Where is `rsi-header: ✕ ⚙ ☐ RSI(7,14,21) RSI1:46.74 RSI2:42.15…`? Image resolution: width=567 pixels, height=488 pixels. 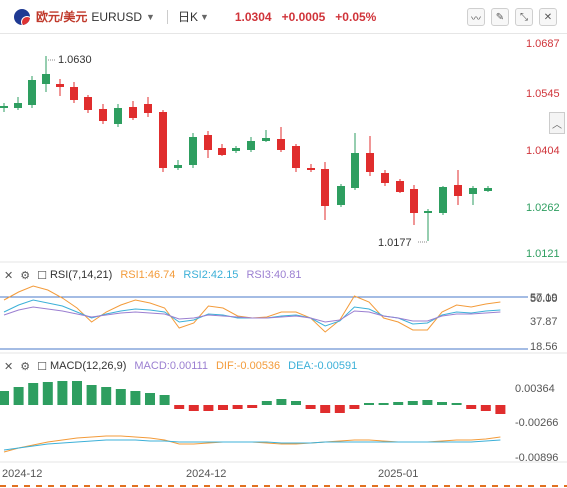
rsi-header: ✕ ⚙ ☐ RSI(7,14,21) RSI1:46.74 RSI2:42.15… is located at coordinates (156, 275).